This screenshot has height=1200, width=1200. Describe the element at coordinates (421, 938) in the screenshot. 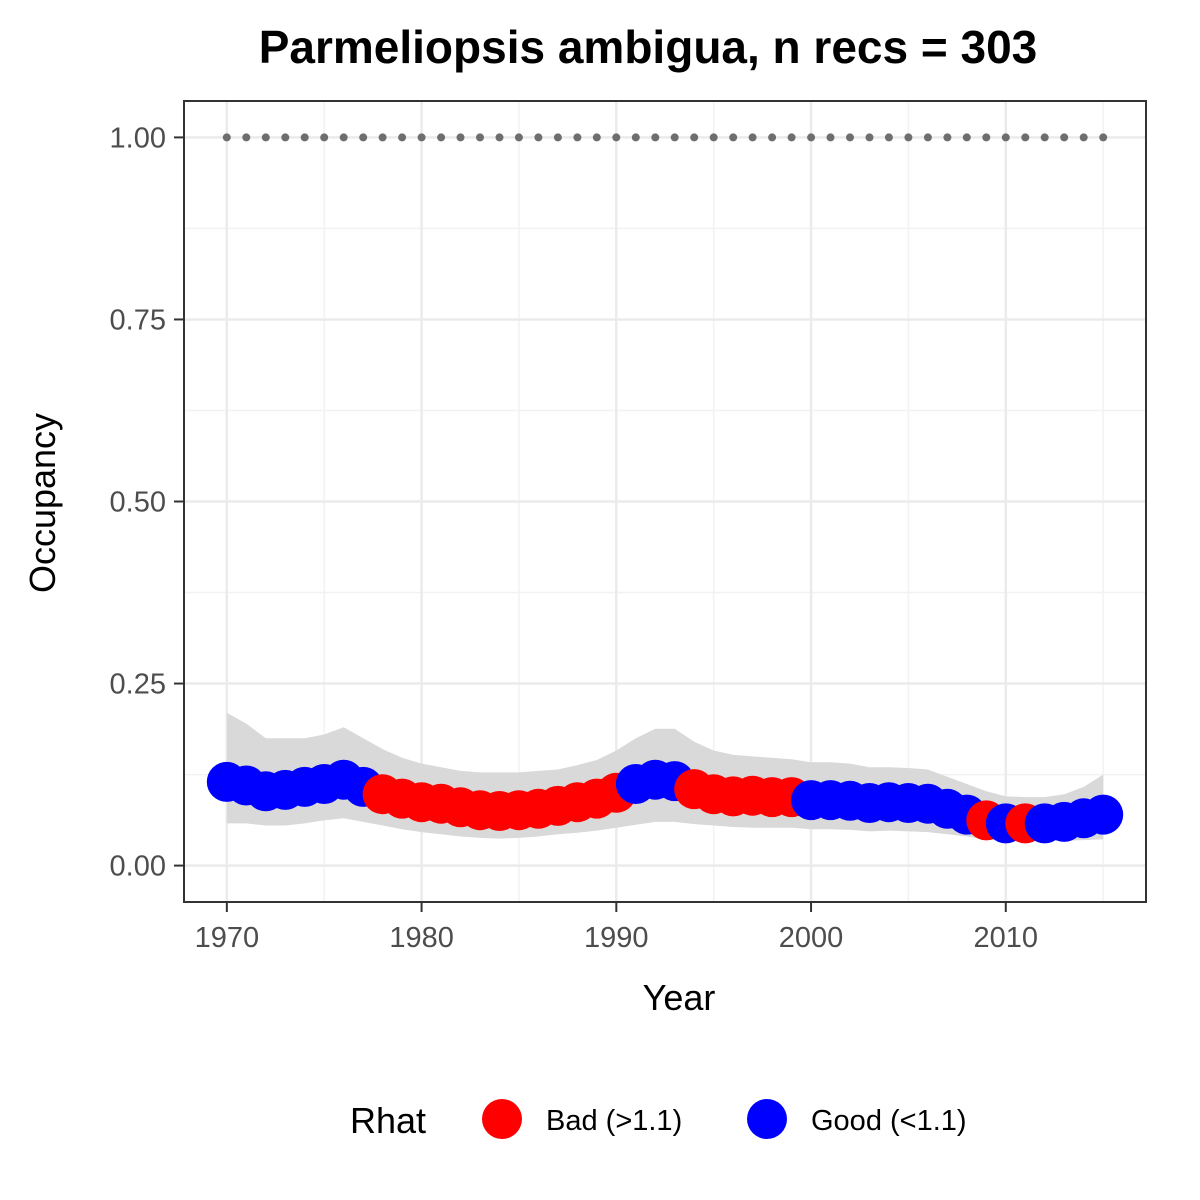

I see `x-tick-label: 1980` at that location.